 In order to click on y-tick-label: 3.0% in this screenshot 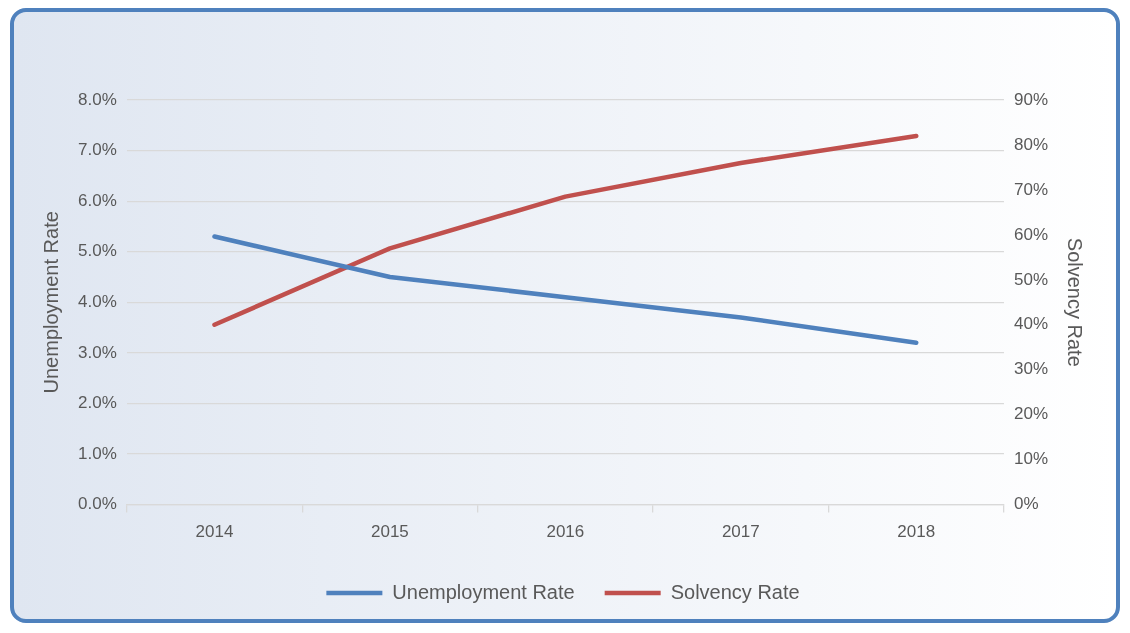, I will do `click(97, 352)`.